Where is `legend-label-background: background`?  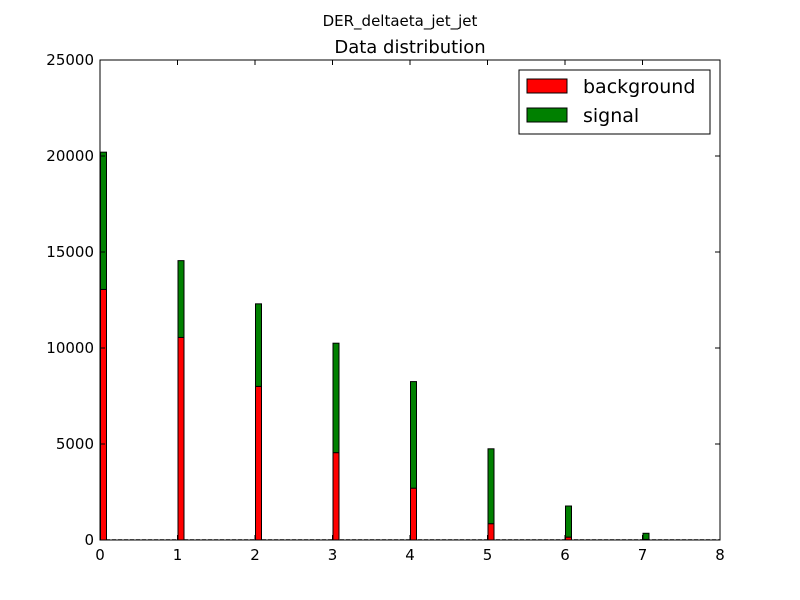 legend-label-background: background is located at coordinates (639, 87).